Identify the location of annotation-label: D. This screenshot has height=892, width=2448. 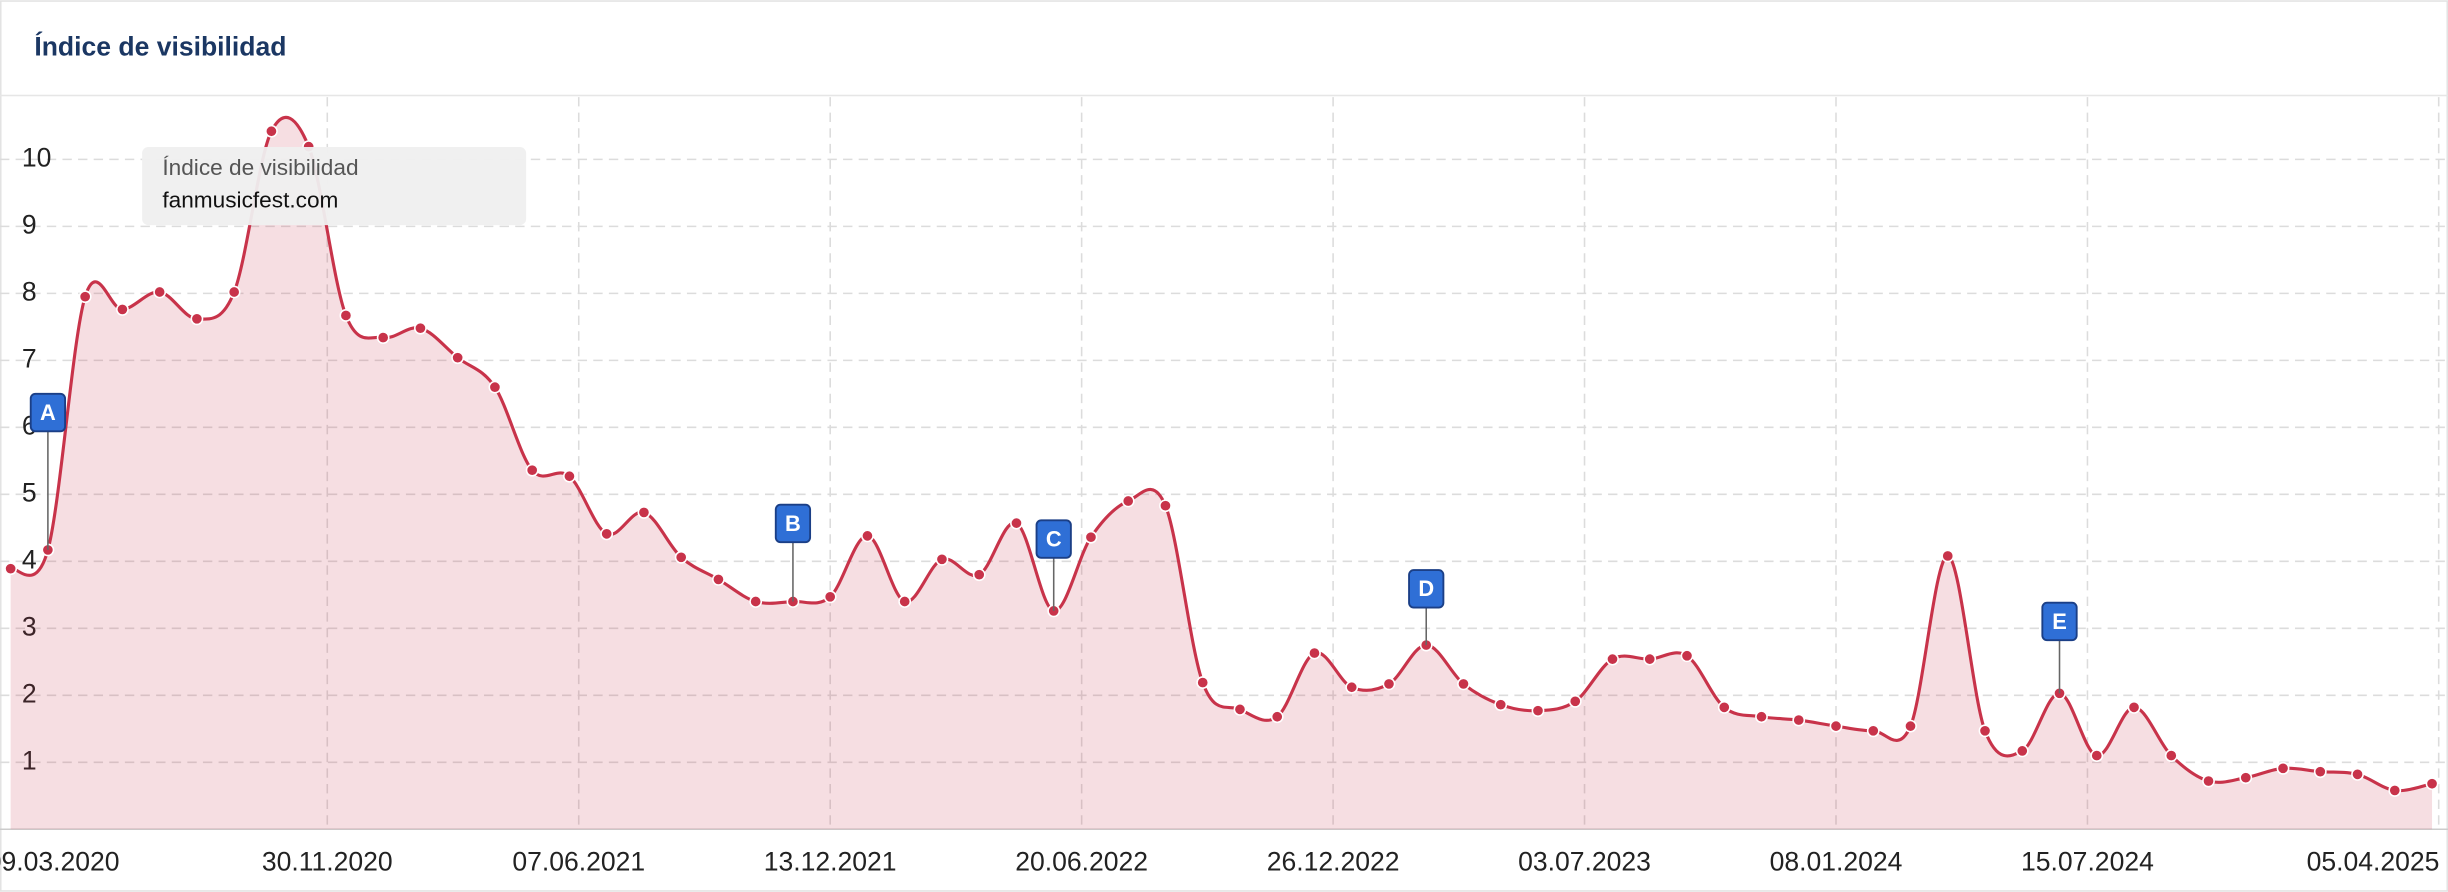
(1426, 588).